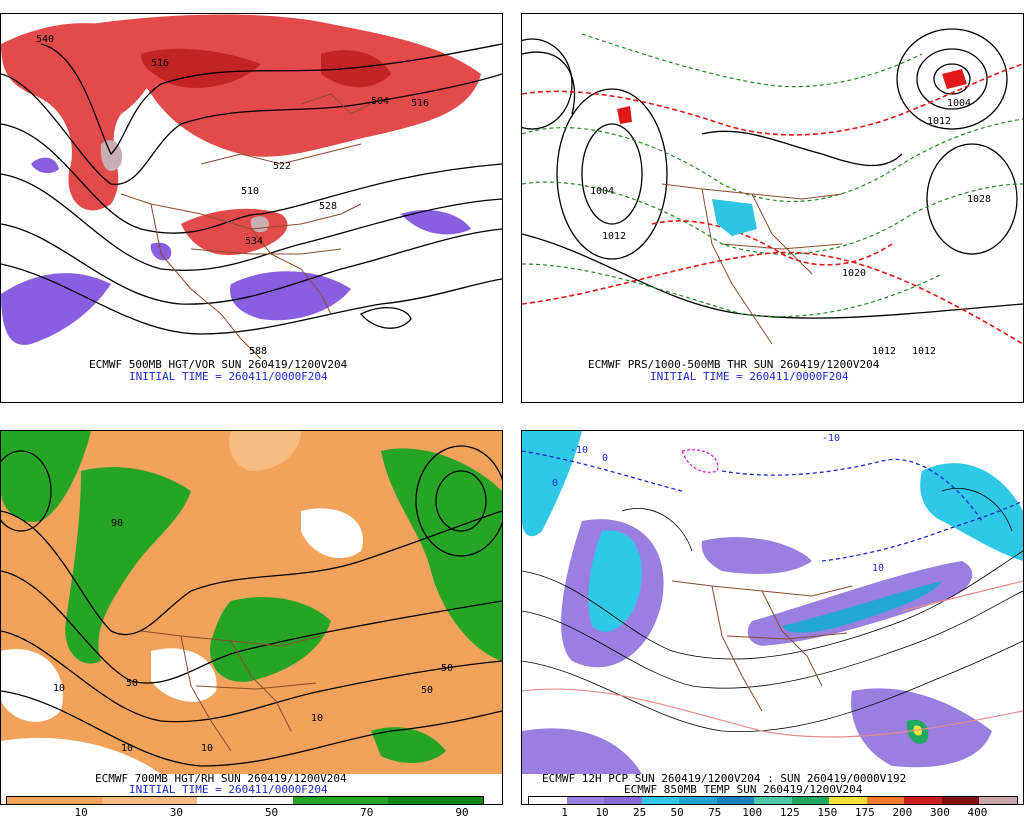 Image resolution: width=1024 pixels, height=819 pixels. Describe the element at coordinates (176, 812) in the screenshot. I see `colorbar-tick-label: 30` at that location.